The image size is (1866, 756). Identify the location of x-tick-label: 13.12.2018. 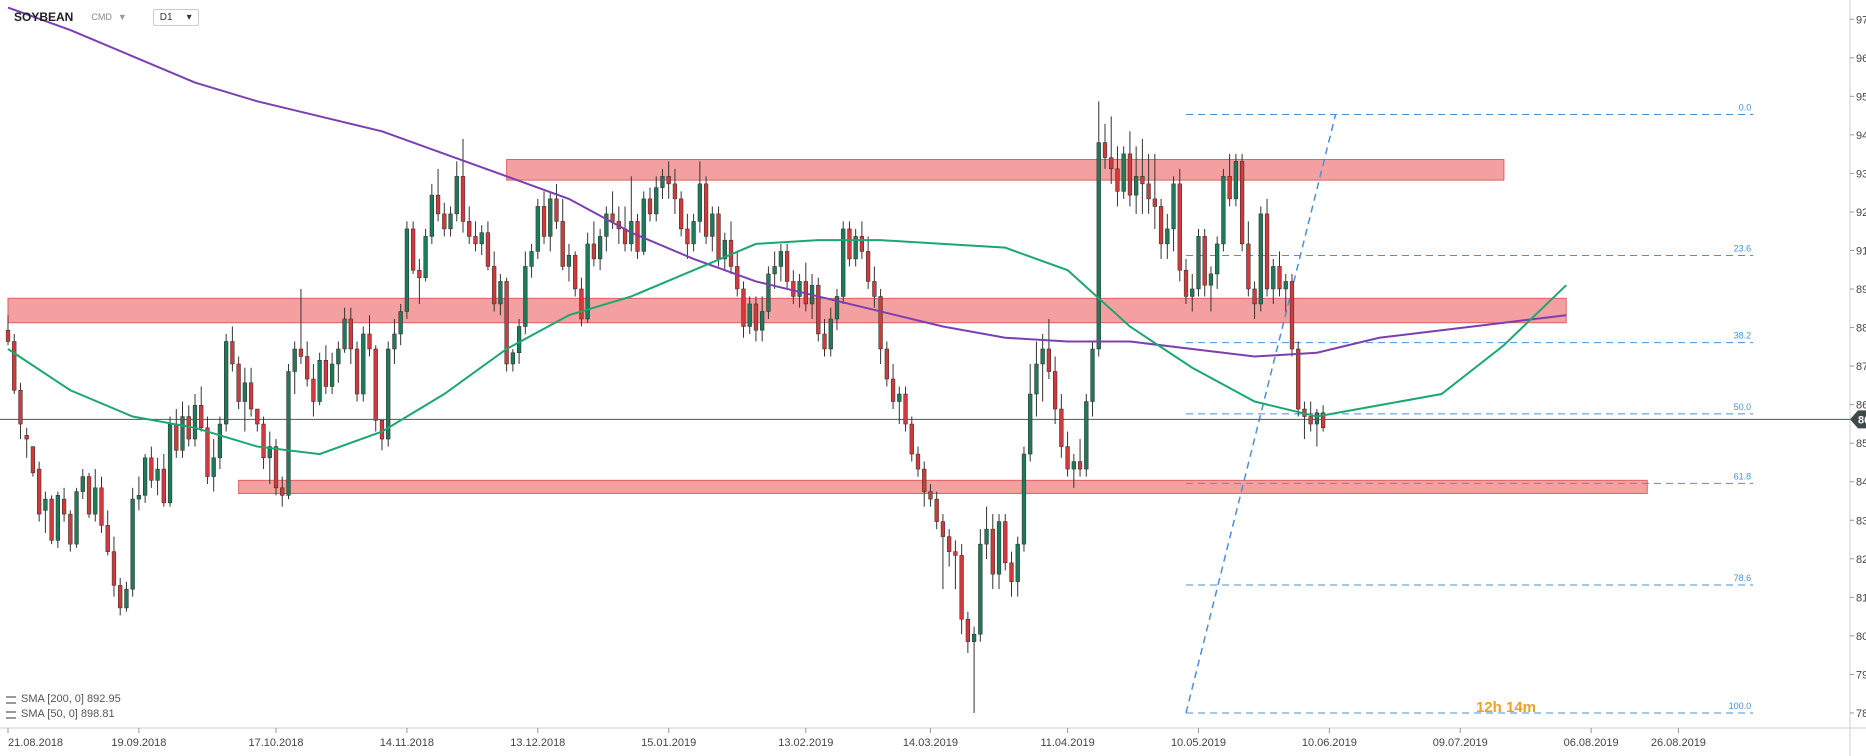
(537, 743).